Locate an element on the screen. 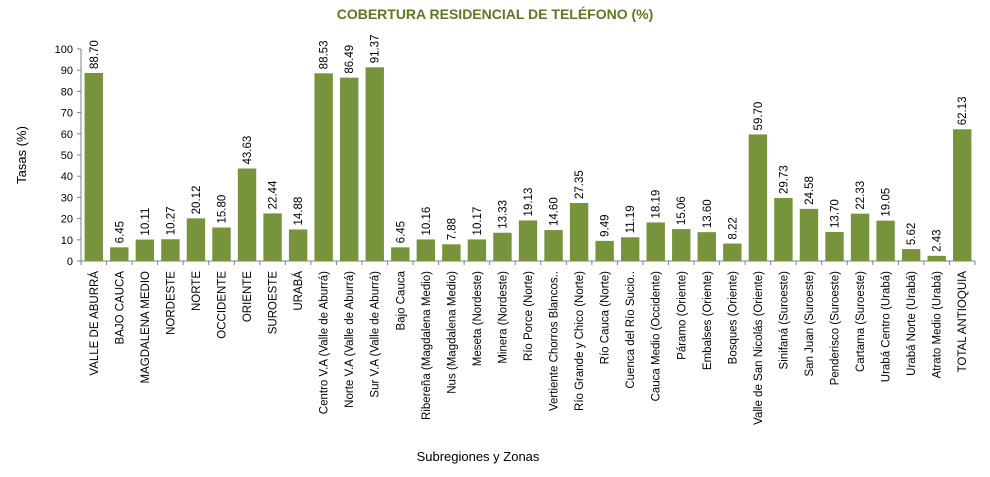 The width and height of the screenshot is (990, 477). data-label: 19.05 is located at coordinates (887, 202).